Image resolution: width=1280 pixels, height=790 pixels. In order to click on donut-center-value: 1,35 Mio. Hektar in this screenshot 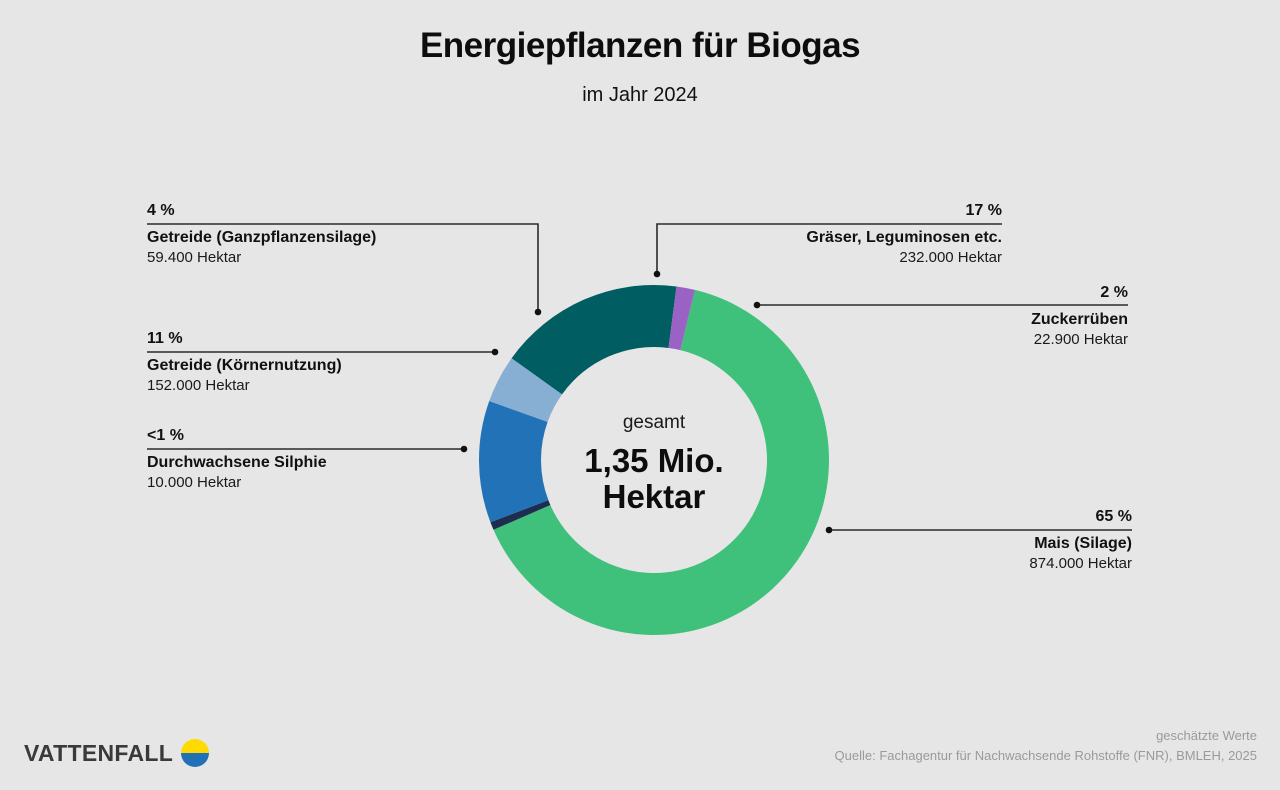, I will do `click(654, 478)`.